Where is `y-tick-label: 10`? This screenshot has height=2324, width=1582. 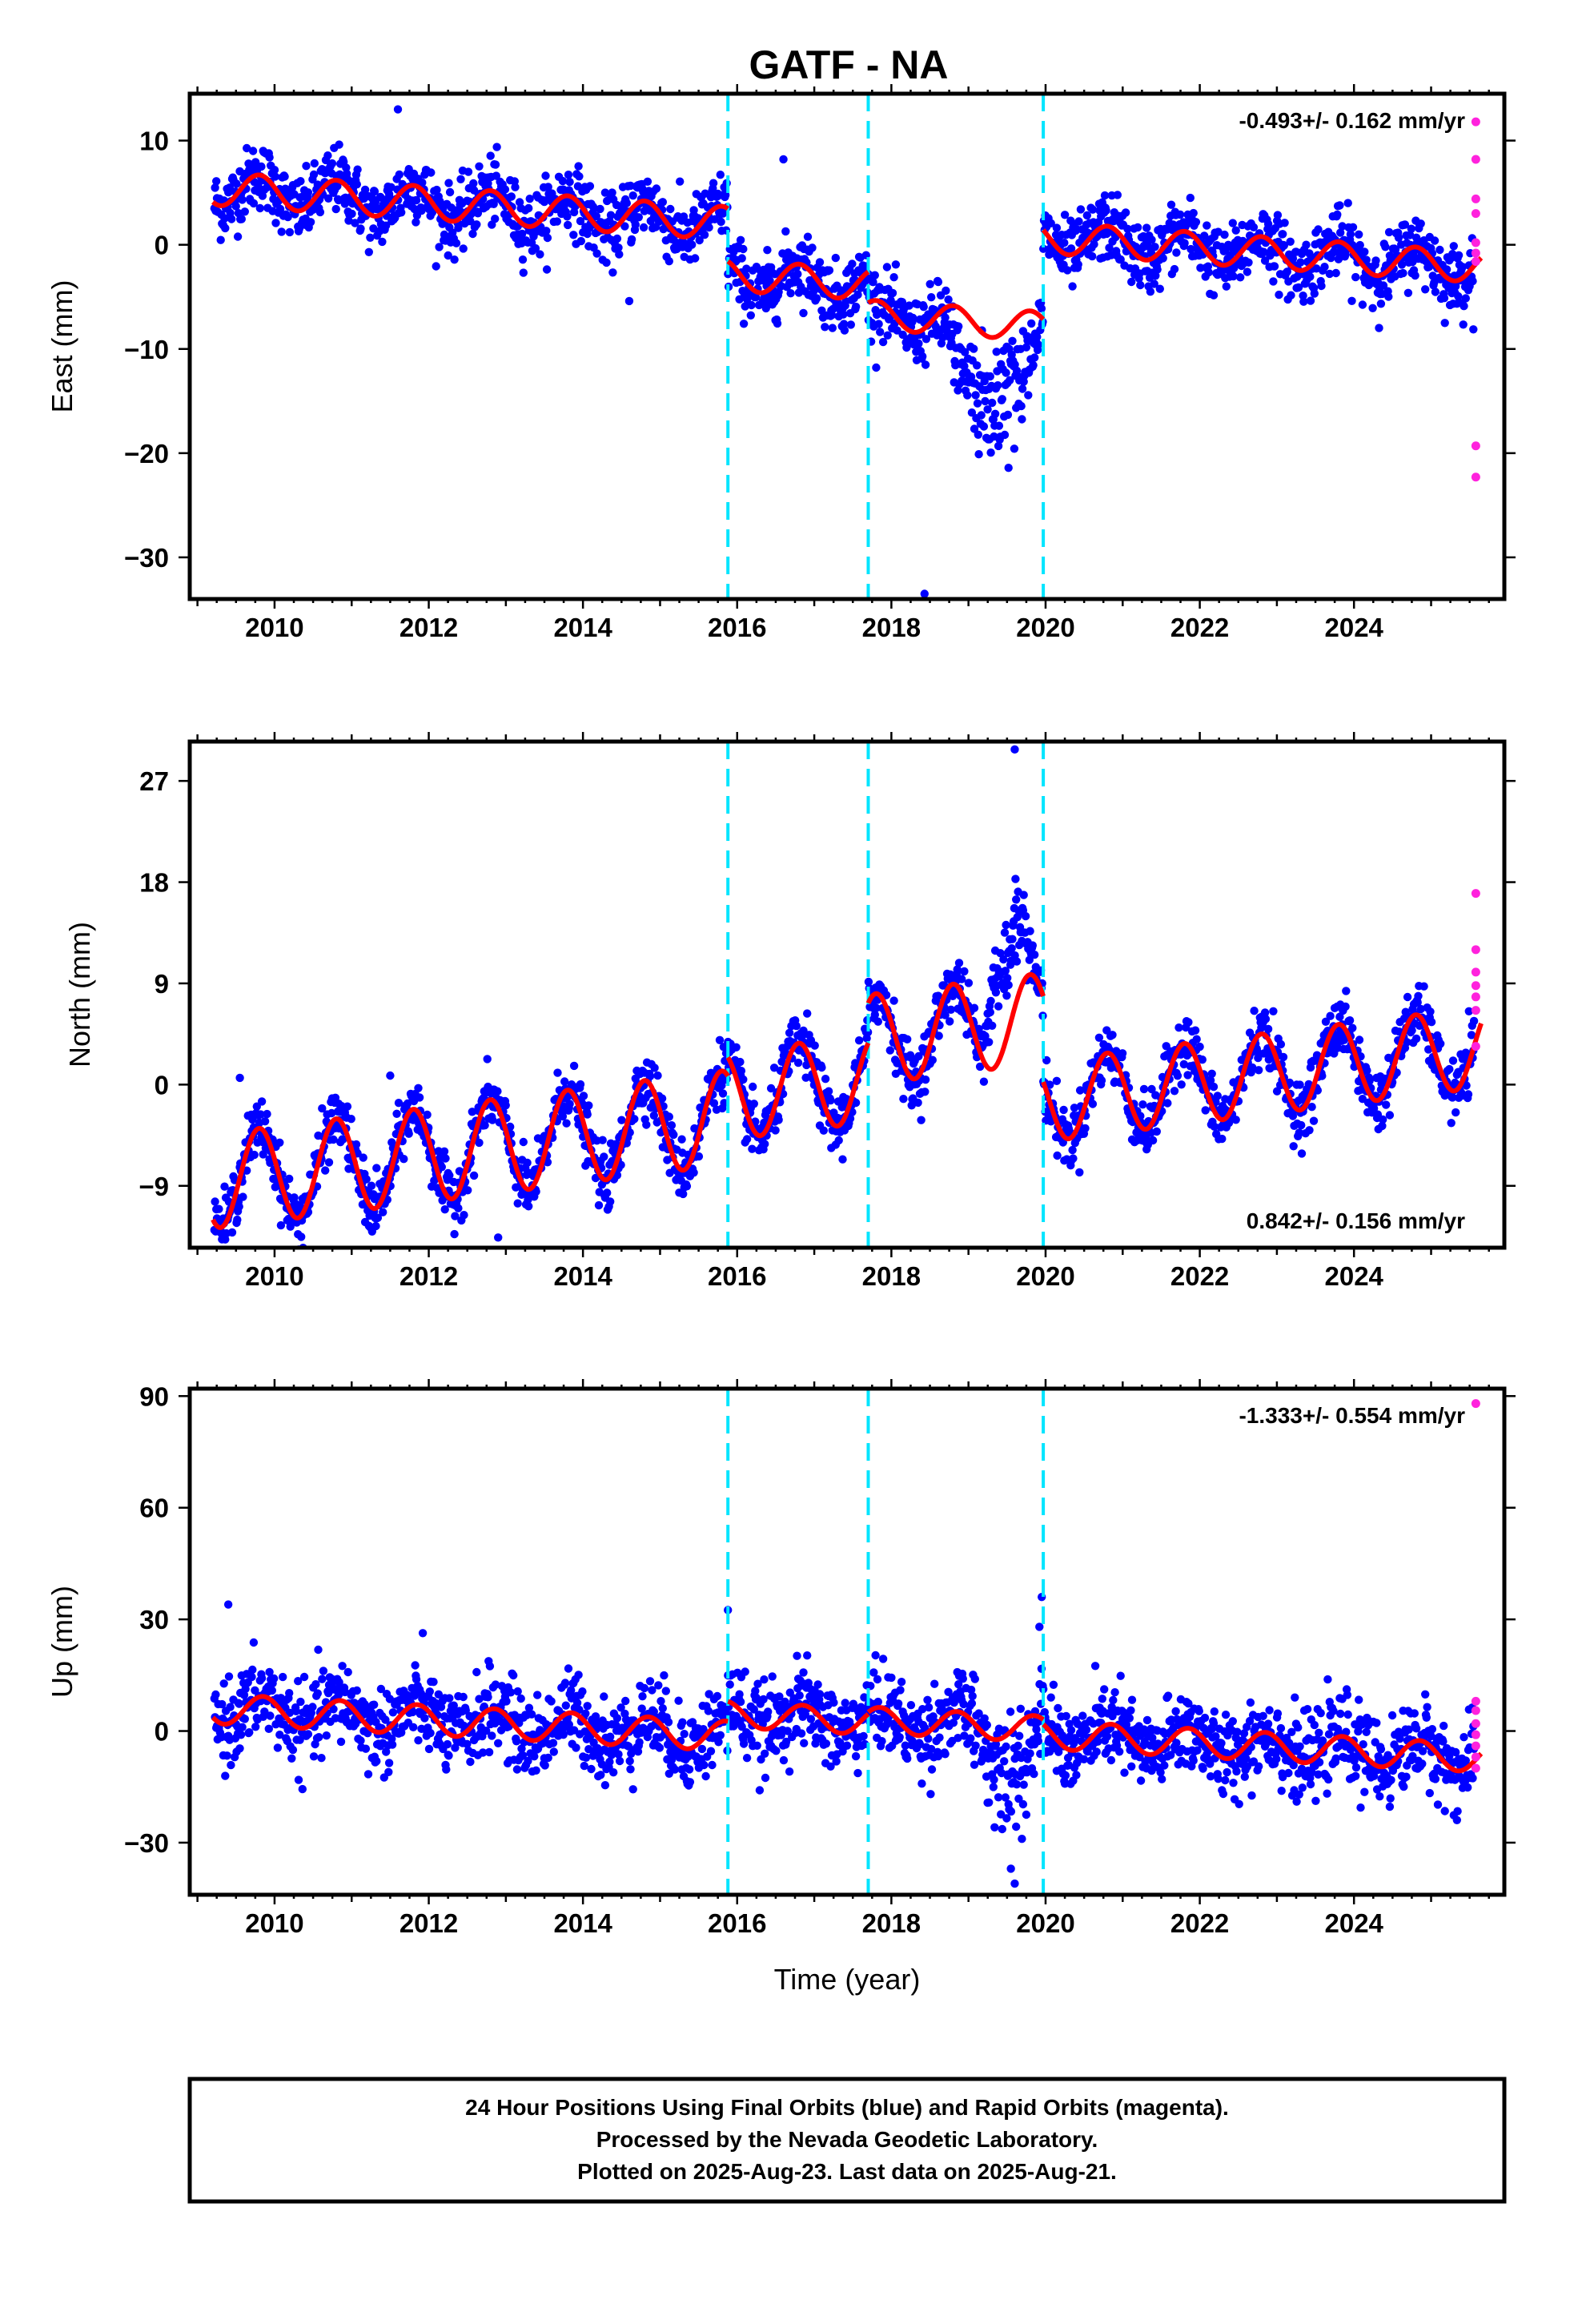
y-tick-label: 10 is located at coordinates (154, 141).